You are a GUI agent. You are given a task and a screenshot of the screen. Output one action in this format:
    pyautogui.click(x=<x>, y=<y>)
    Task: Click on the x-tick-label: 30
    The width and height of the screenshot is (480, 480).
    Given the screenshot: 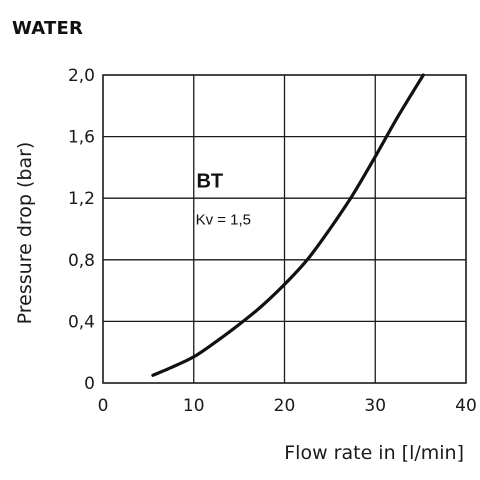 What is the action you would take?
    pyautogui.click(x=375, y=406)
    